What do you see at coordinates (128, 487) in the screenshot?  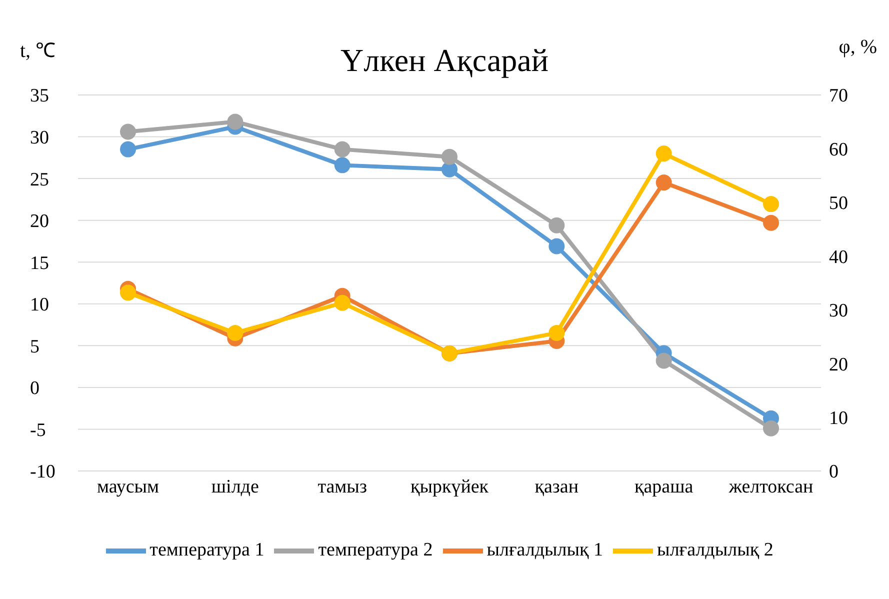 I see `x-tick-label: маусым` at bounding box center [128, 487].